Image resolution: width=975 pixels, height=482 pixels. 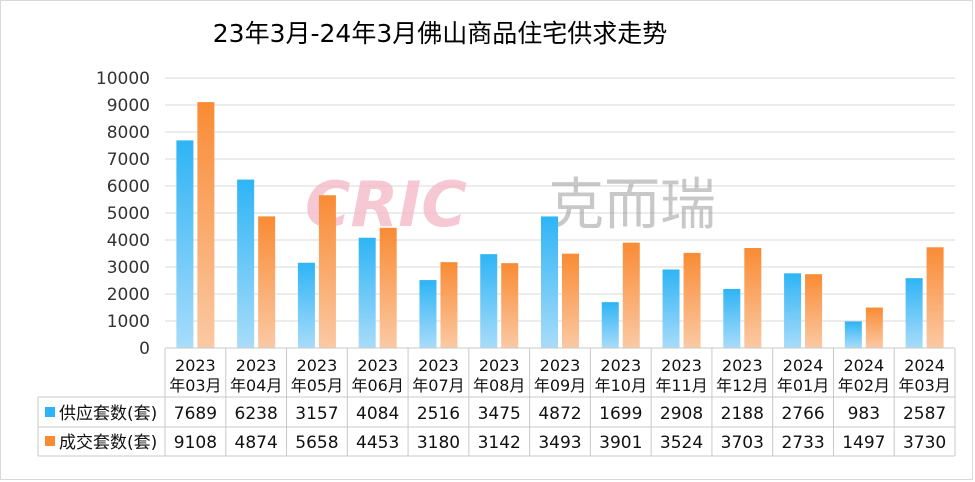 What do you see at coordinates (802, 443) in the screenshot?
I see `table-cell-value: 2733` at bounding box center [802, 443].